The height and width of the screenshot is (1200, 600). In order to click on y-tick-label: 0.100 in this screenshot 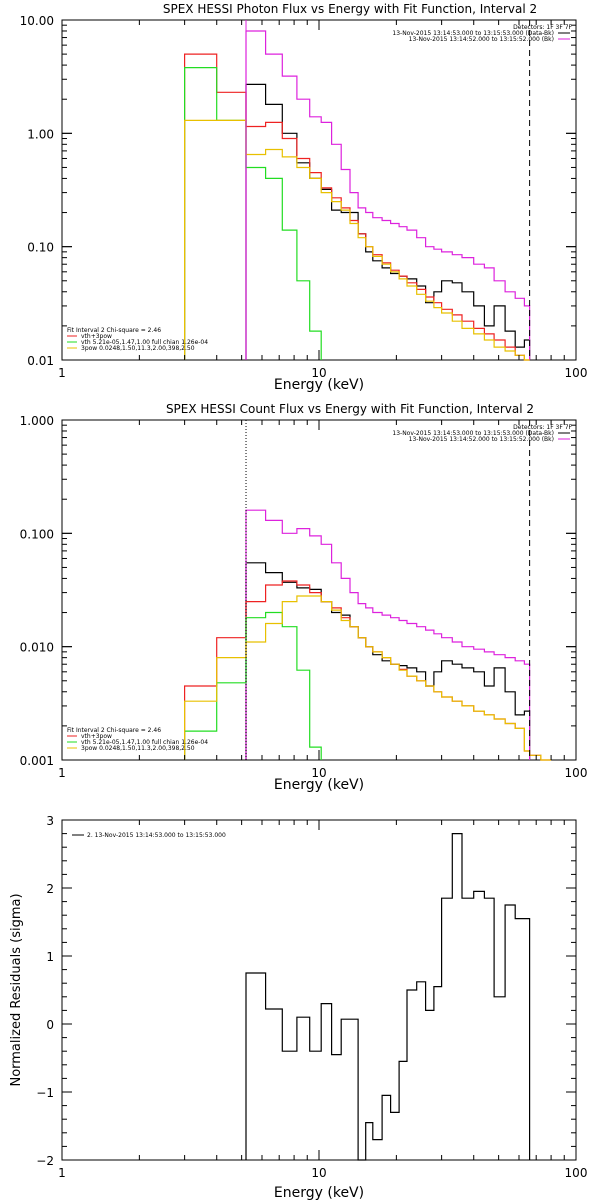, I will do `click(37, 534)`.